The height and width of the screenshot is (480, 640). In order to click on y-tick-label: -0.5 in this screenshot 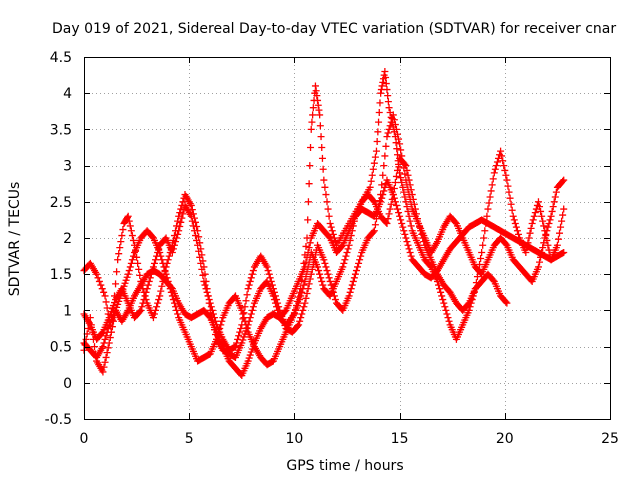, I will do `click(58, 420)`.